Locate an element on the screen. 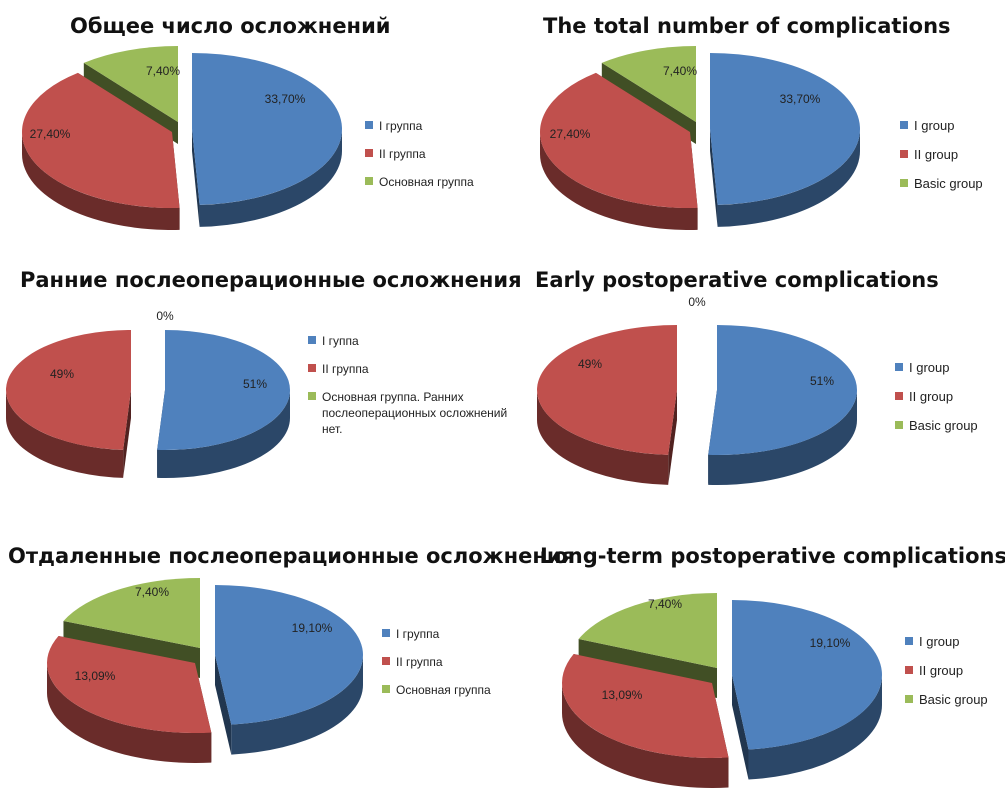  chart-title: Long-term postoperative complications is located at coordinates (772, 556).